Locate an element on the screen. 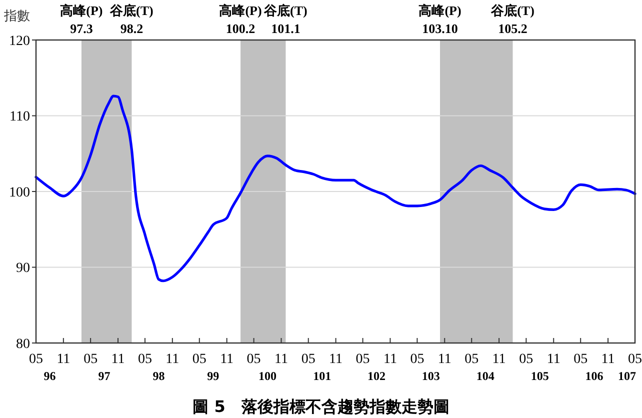 The image size is (642, 418). text: 99 is located at coordinates (213, 376).